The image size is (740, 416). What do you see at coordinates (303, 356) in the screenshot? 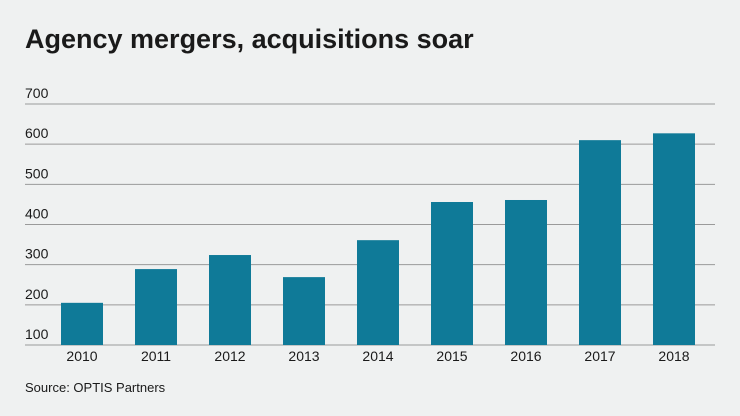
I see `x-tick-label: 2013` at bounding box center [303, 356].